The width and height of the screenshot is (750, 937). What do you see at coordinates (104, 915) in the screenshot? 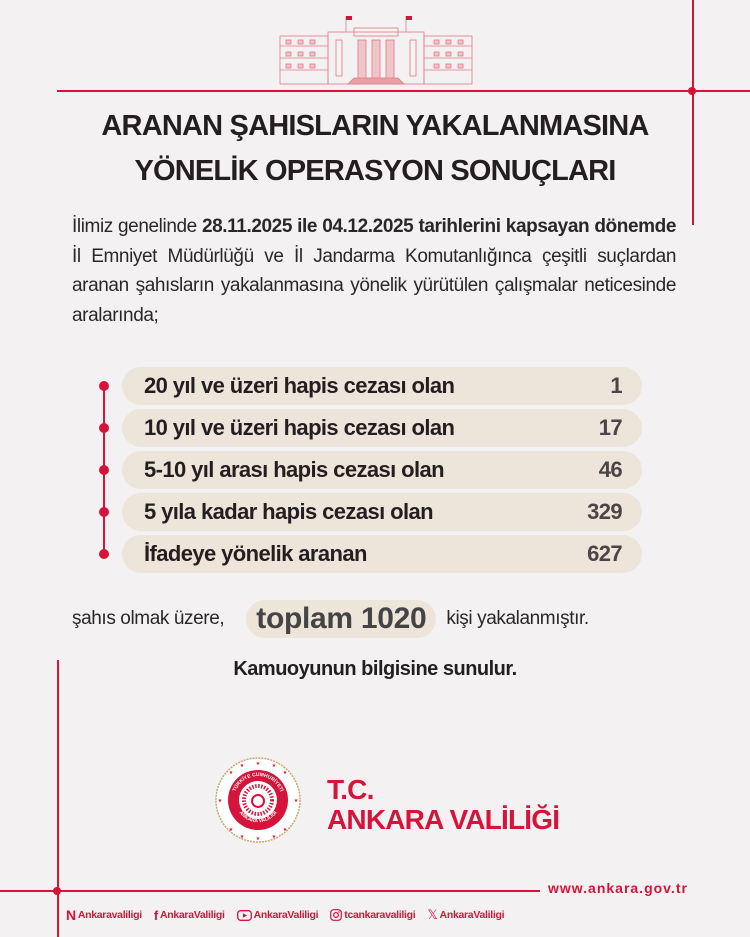
I see `social-nsosyal: N Ankaravaliligi` at bounding box center [104, 915].